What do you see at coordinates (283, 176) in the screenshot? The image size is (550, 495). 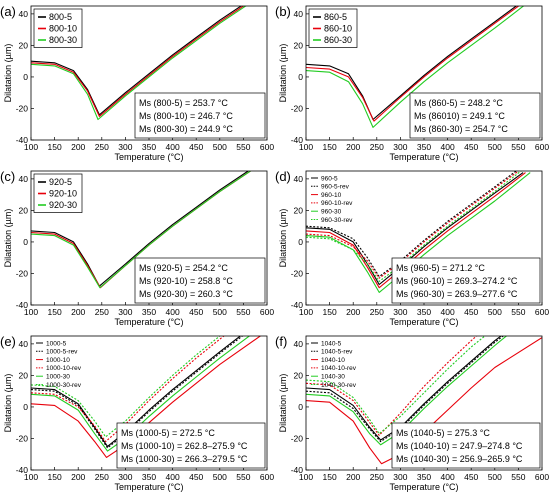 I see `panel-label: (d)` at bounding box center [283, 176].